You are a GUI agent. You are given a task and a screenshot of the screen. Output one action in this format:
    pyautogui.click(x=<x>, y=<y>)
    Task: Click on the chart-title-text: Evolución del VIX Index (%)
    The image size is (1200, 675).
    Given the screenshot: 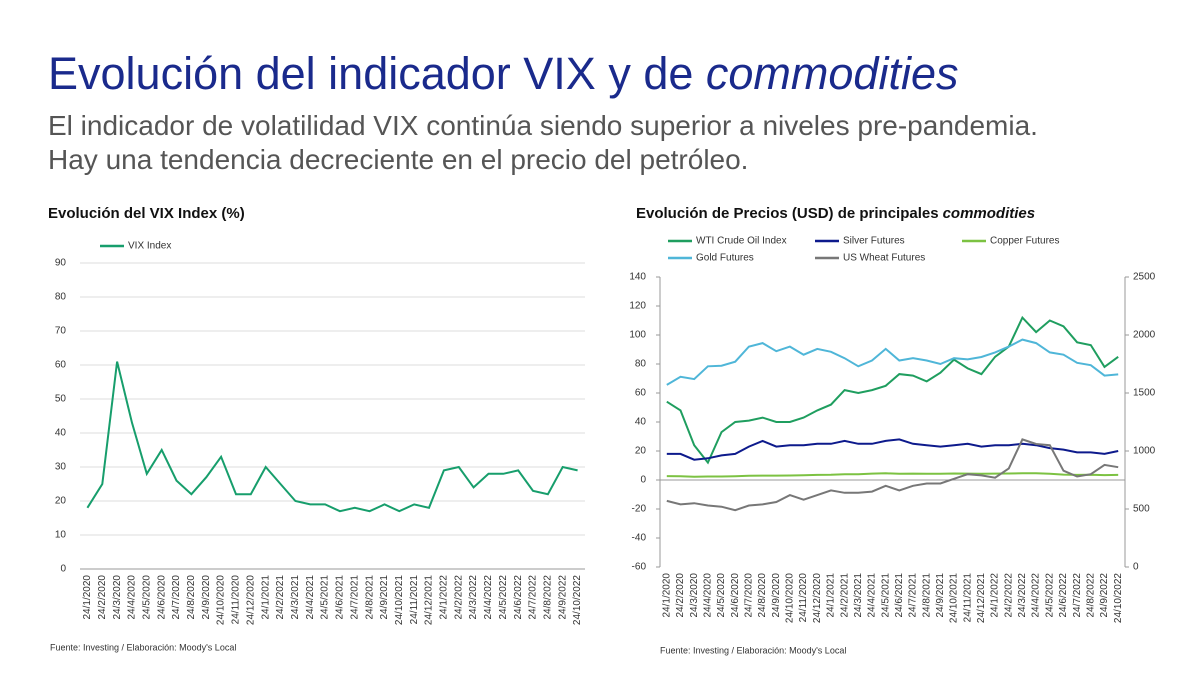 What is the action you would take?
    pyautogui.click(x=146, y=213)
    